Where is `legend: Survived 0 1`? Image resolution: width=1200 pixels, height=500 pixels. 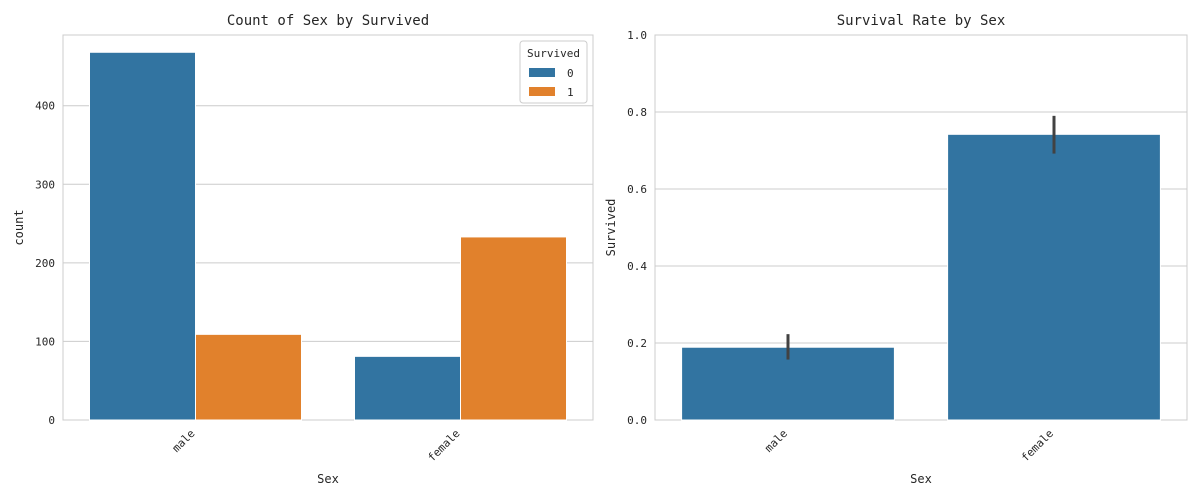 legend: Survived 0 1 is located at coordinates (553, 72).